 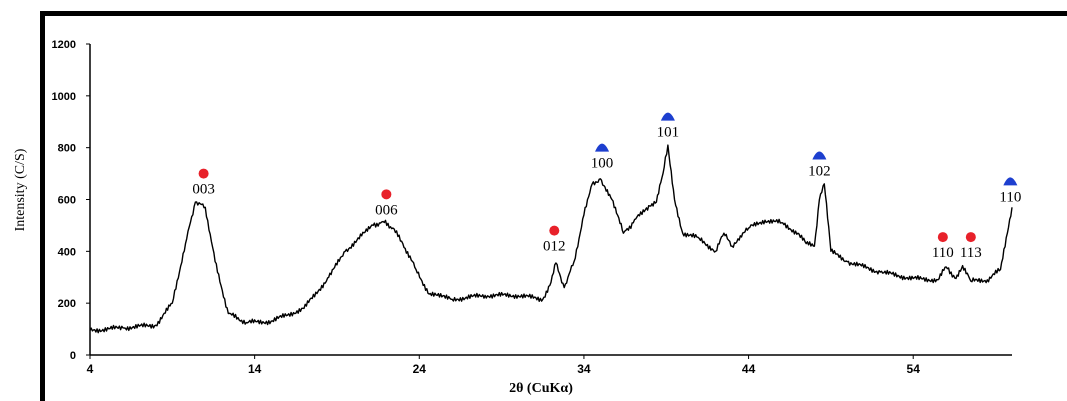 What do you see at coordinates (67, 149) in the screenshot?
I see `y-tick-label: 800` at bounding box center [67, 149].